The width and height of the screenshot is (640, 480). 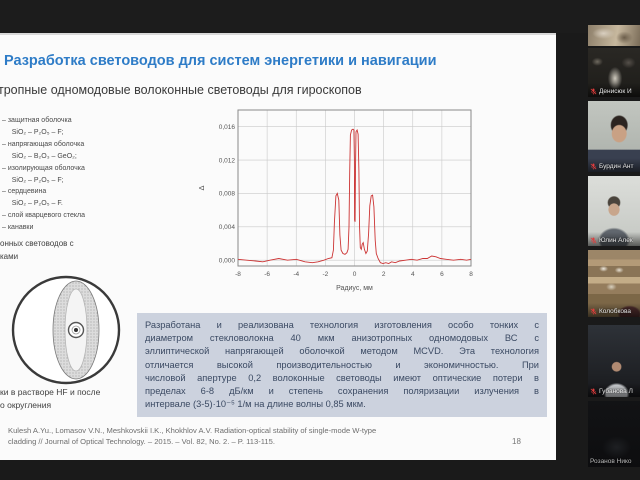 I want to click on slide-page-number: 18, so click(x=516, y=441).